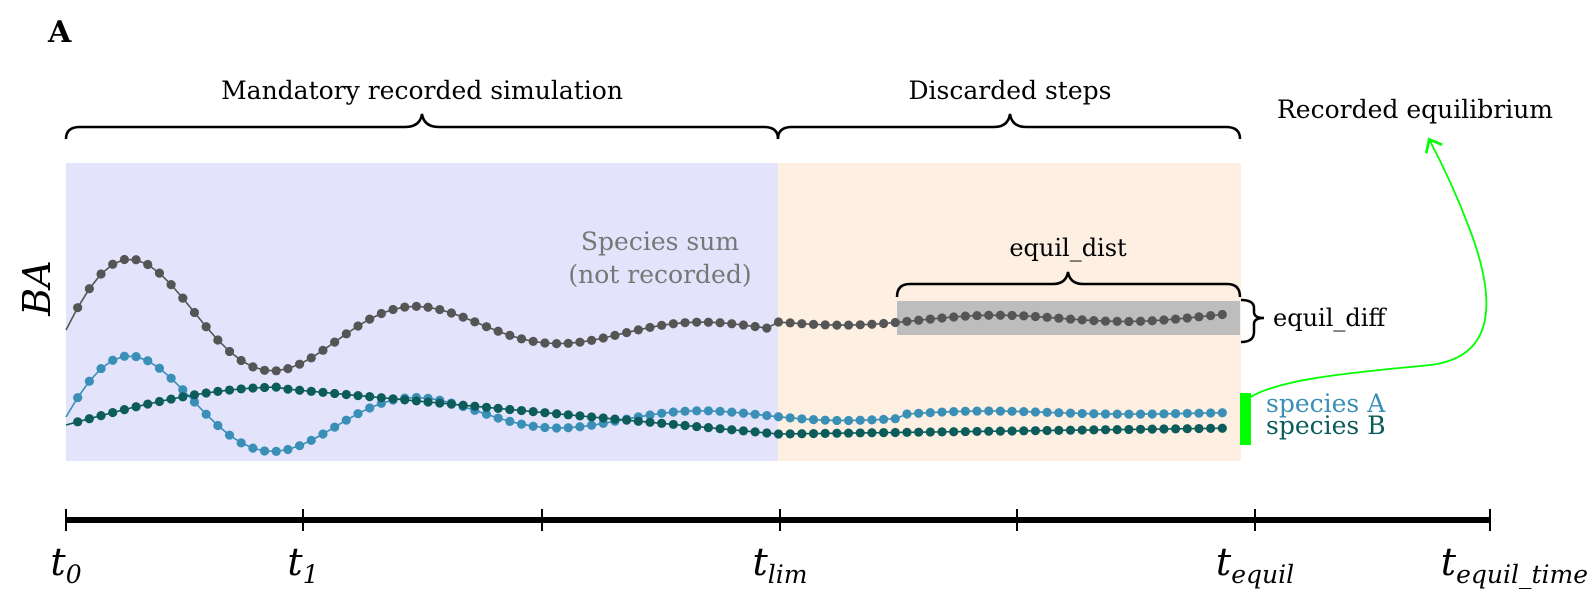 The width and height of the screenshot is (1593, 597). What do you see at coordinates (1514, 564) in the screenshot?
I see `timeline-tick-label: tequil_time` at bounding box center [1514, 564].